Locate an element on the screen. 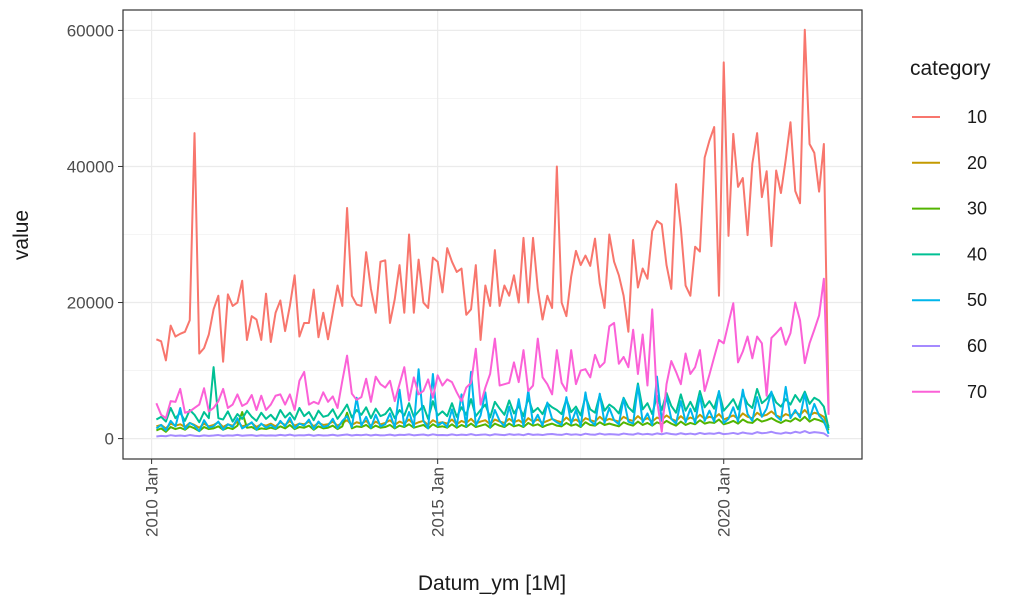  y-tick-label: 0 is located at coordinates (109, 439).